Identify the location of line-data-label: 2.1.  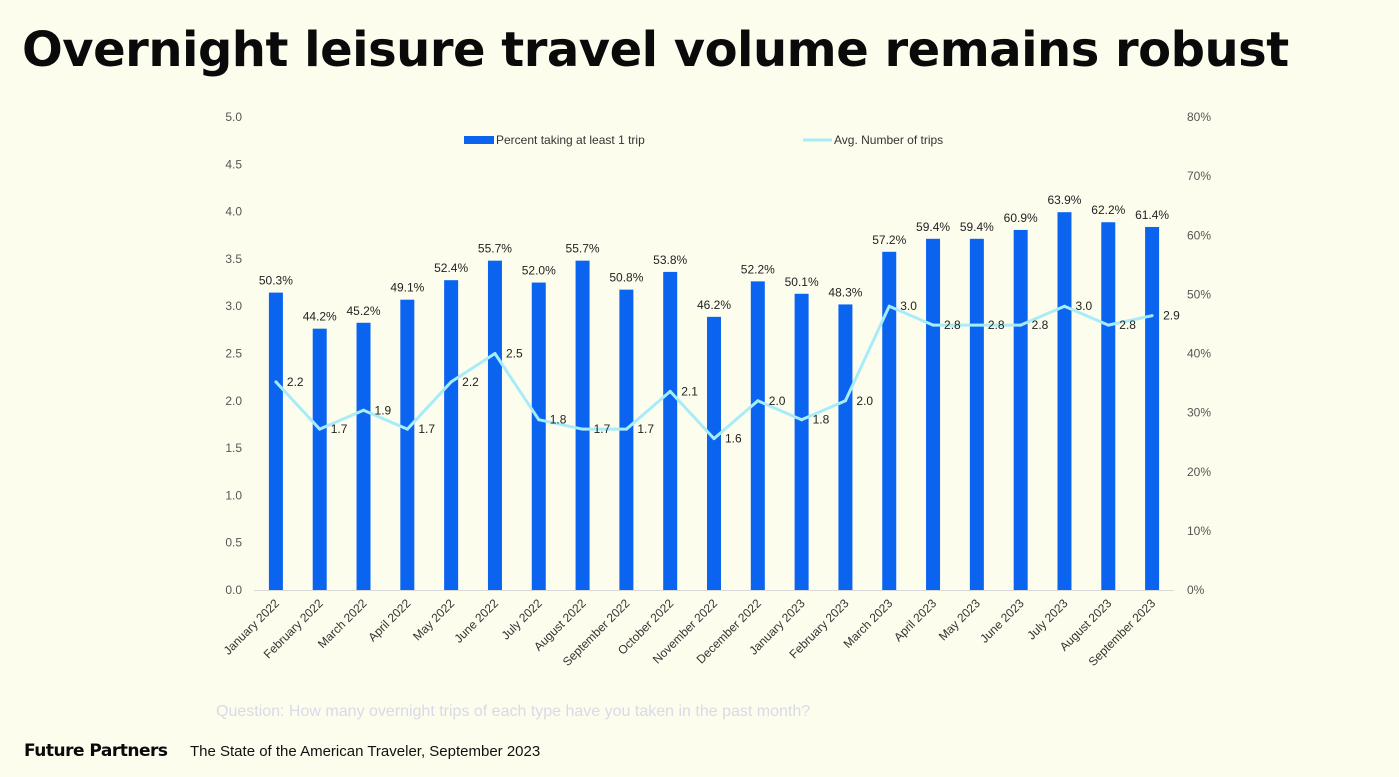
(689, 391).